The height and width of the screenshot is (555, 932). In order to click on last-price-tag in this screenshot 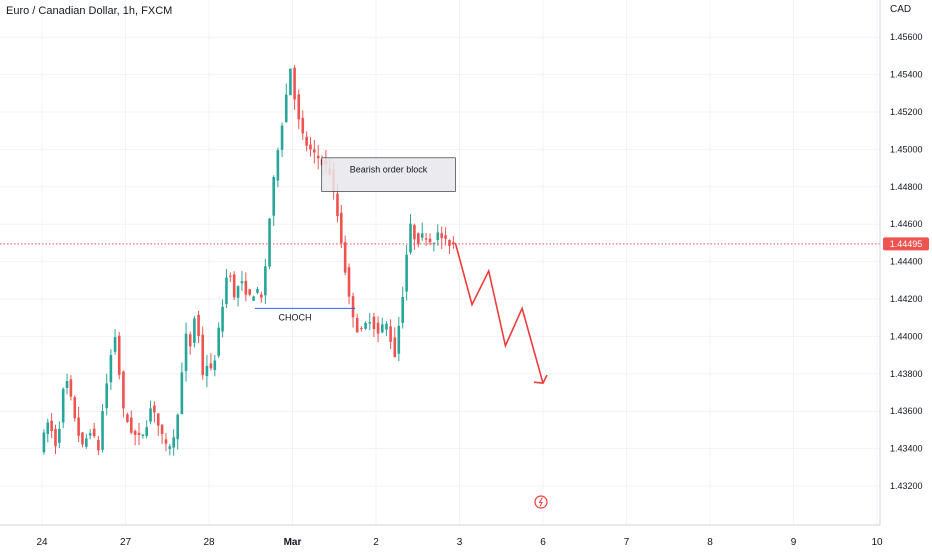, I will do `click(906, 244)`.